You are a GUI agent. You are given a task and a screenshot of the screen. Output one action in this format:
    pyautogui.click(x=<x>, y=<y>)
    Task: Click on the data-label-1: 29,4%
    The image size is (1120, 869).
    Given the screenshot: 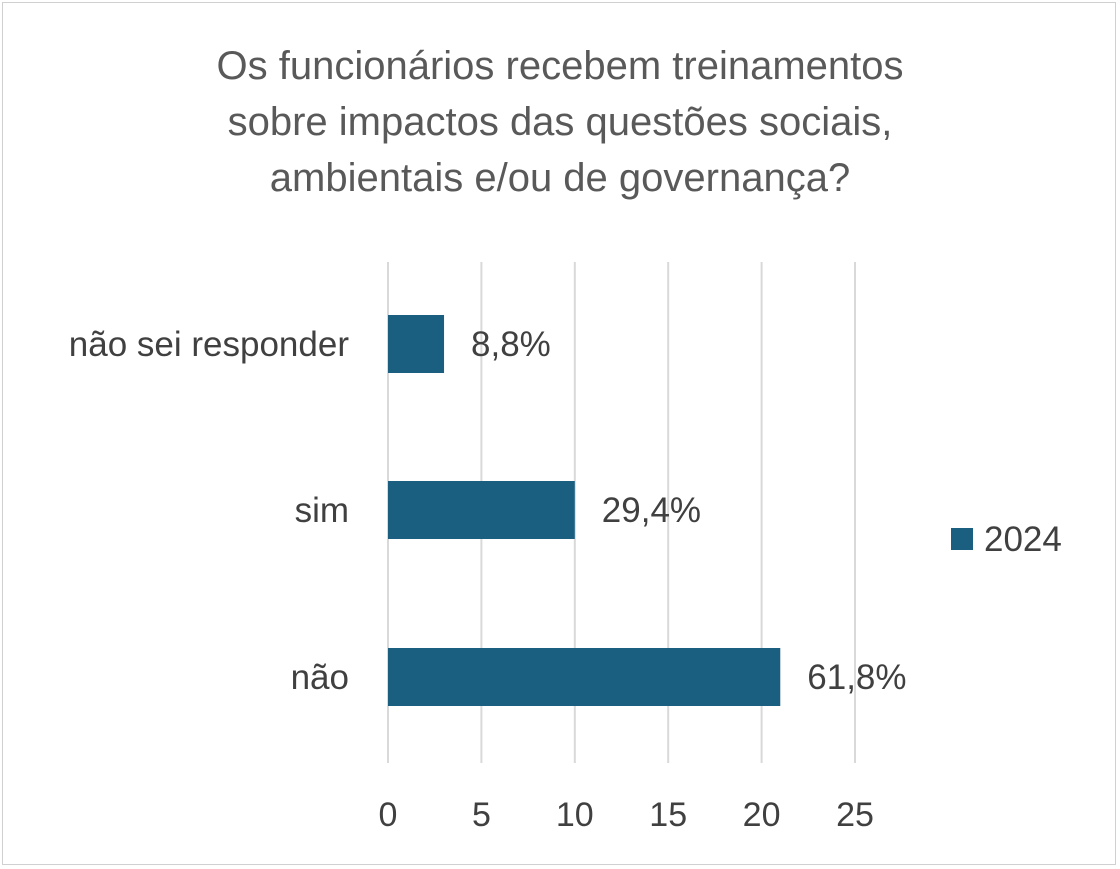 What is the action you would take?
    pyautogui.click(x=651, y=510)
    